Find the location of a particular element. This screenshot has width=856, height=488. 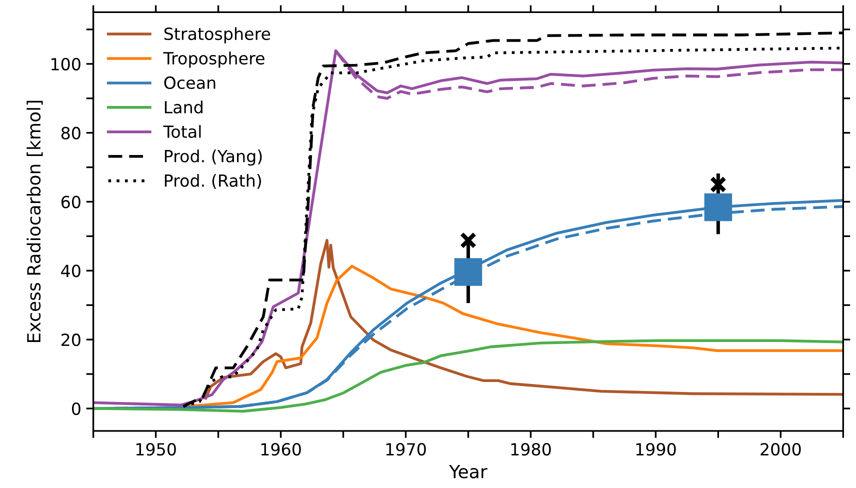

legend-label: Stratosphere is located at coordinates (217, 35).